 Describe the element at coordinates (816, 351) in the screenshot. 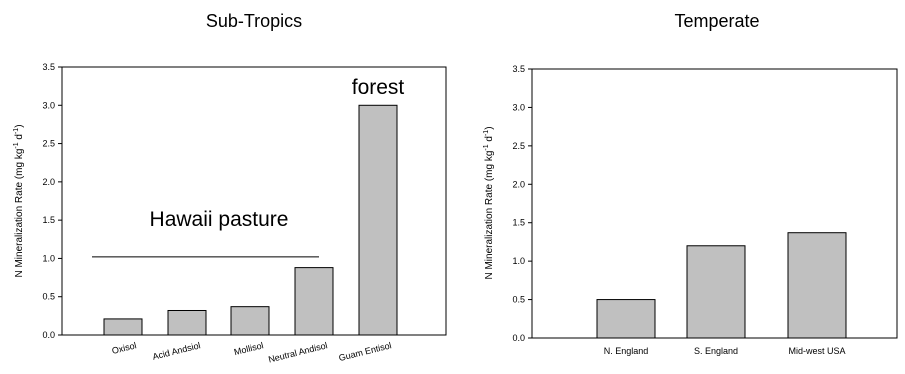

I see `x-tick-label: Mid-west USA` at that location.